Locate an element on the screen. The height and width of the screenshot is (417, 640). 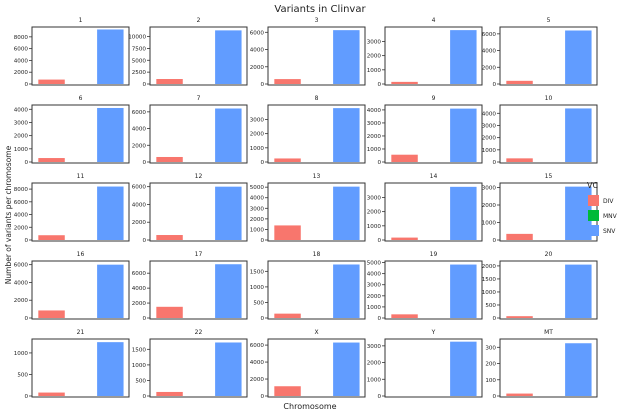
bar-20-div is located at coordinates (519, 317).